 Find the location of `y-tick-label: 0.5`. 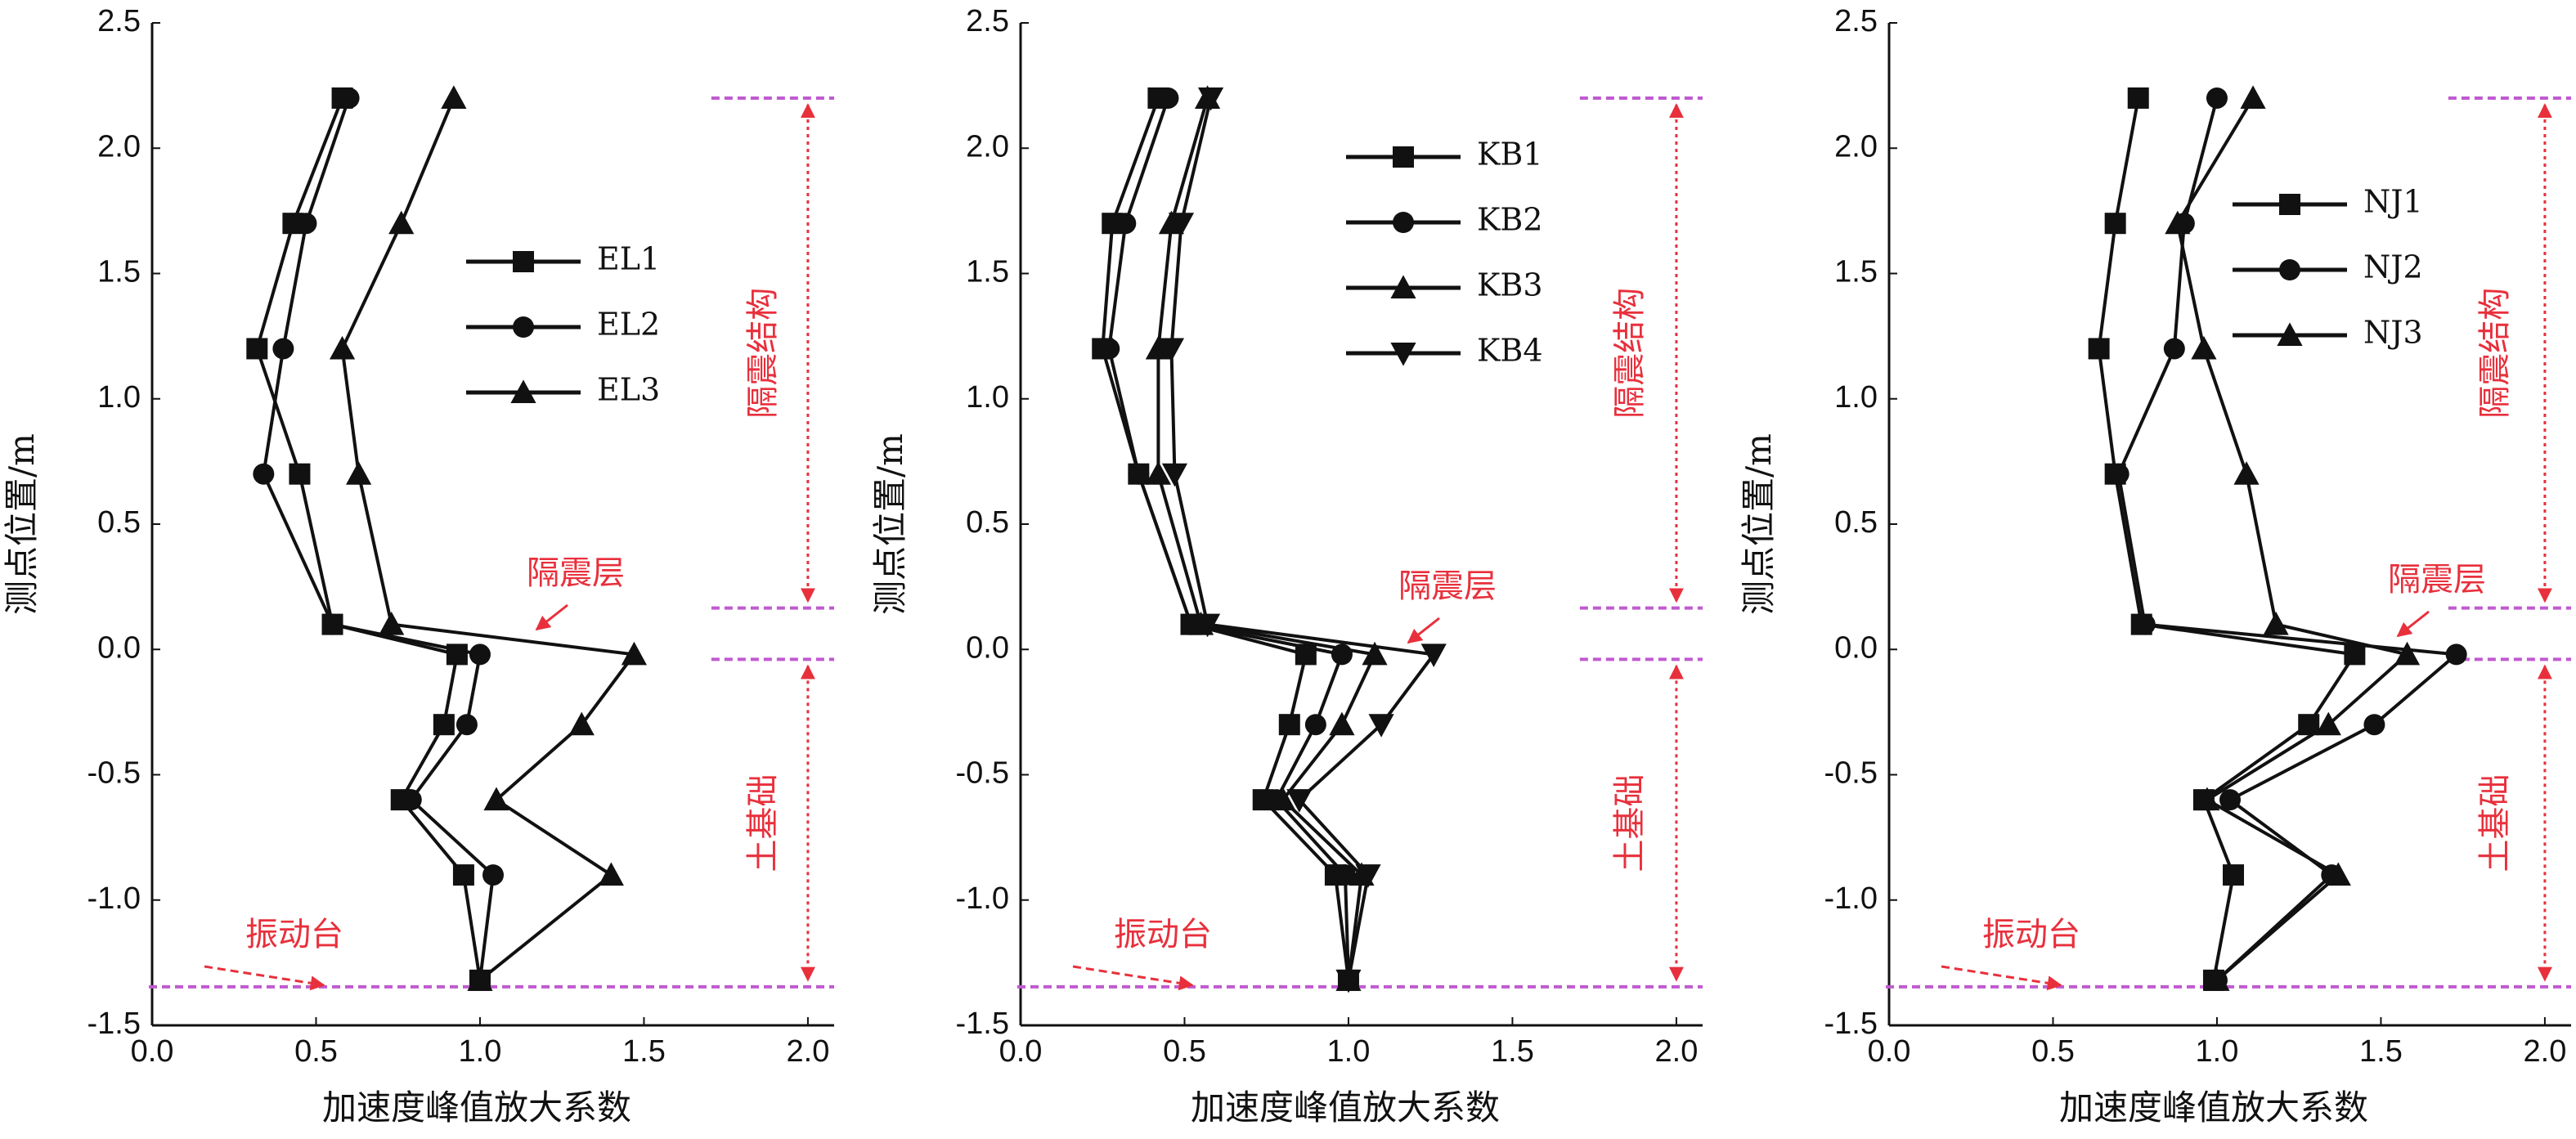

y-tick-label: 0.5 is located at coordinates (119, 523).